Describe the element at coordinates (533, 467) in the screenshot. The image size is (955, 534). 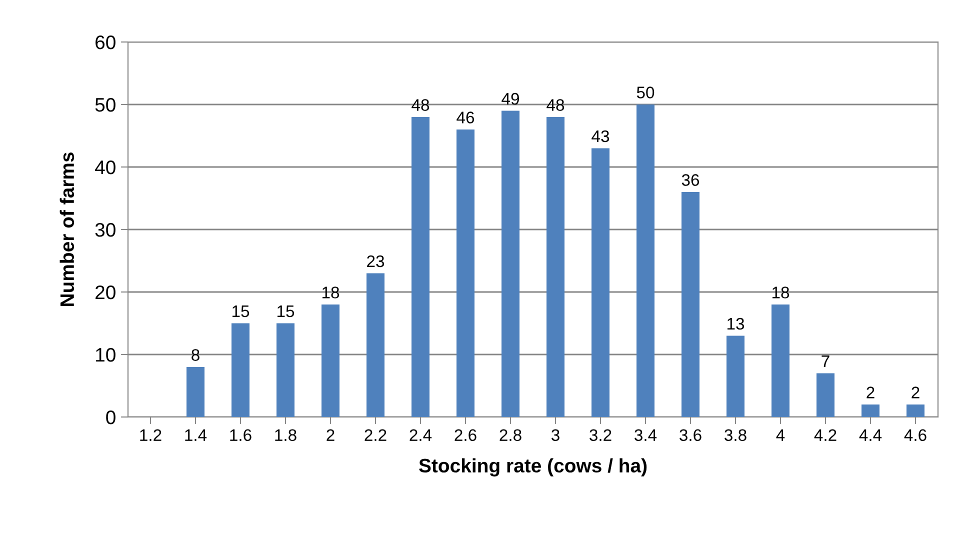
I see `x-axis-title: Stocking rate (cows / ha)` at that location.